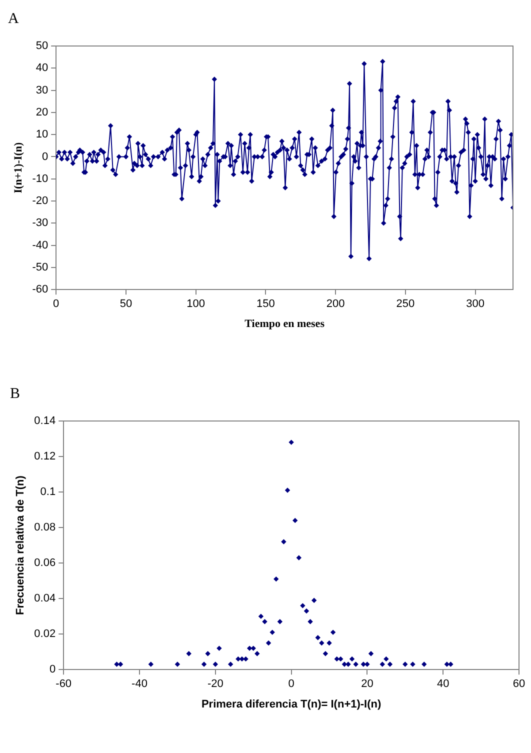 The width and height of the screenshot is (531, 753). Describe the element at coordinates (13, 18) in the screenshot. I see `chart-title: A` at that location.